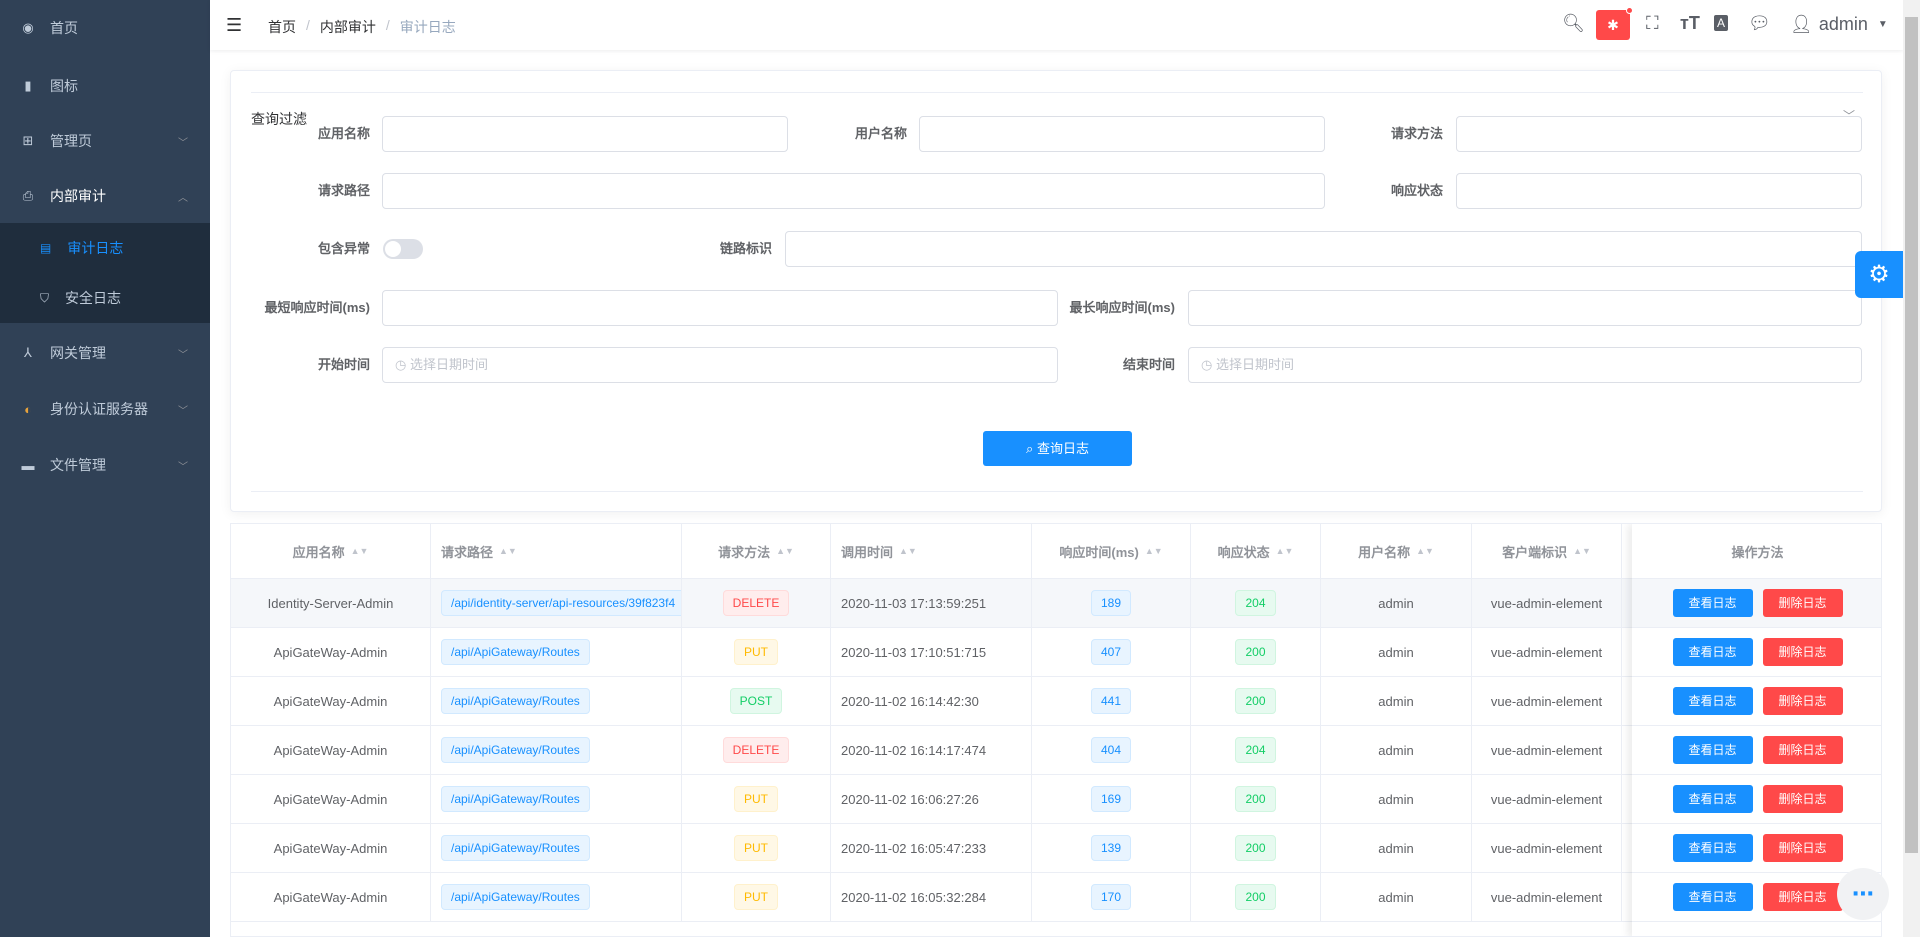  I want to click on chat-bubble-icon: ⋯, so click(1863, 894).